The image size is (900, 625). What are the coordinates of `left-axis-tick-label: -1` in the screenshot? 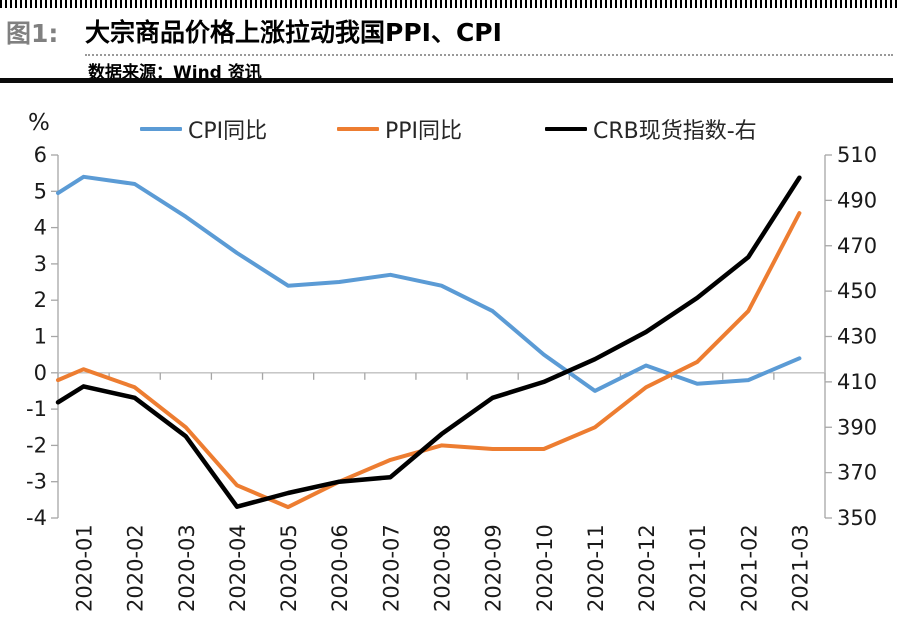 It's located at (36, 409).